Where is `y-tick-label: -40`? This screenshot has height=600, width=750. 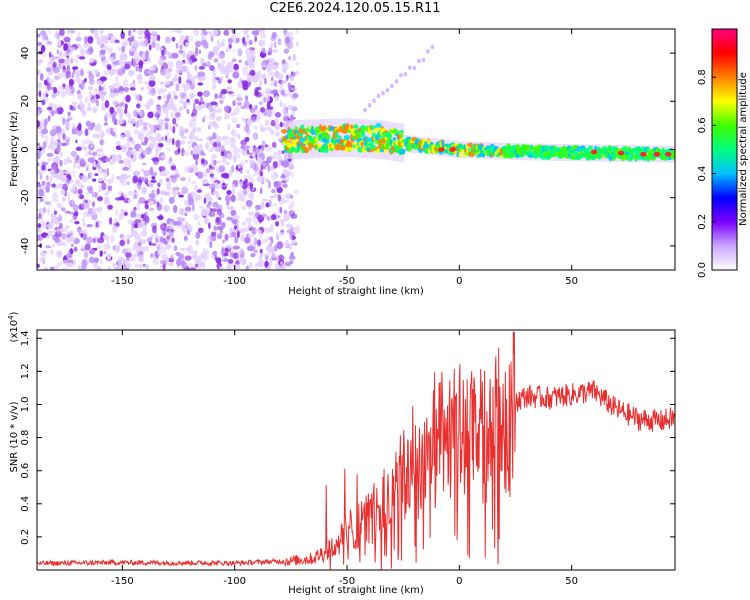
y-tick-label: -40 is located at coordinates (25, 246).